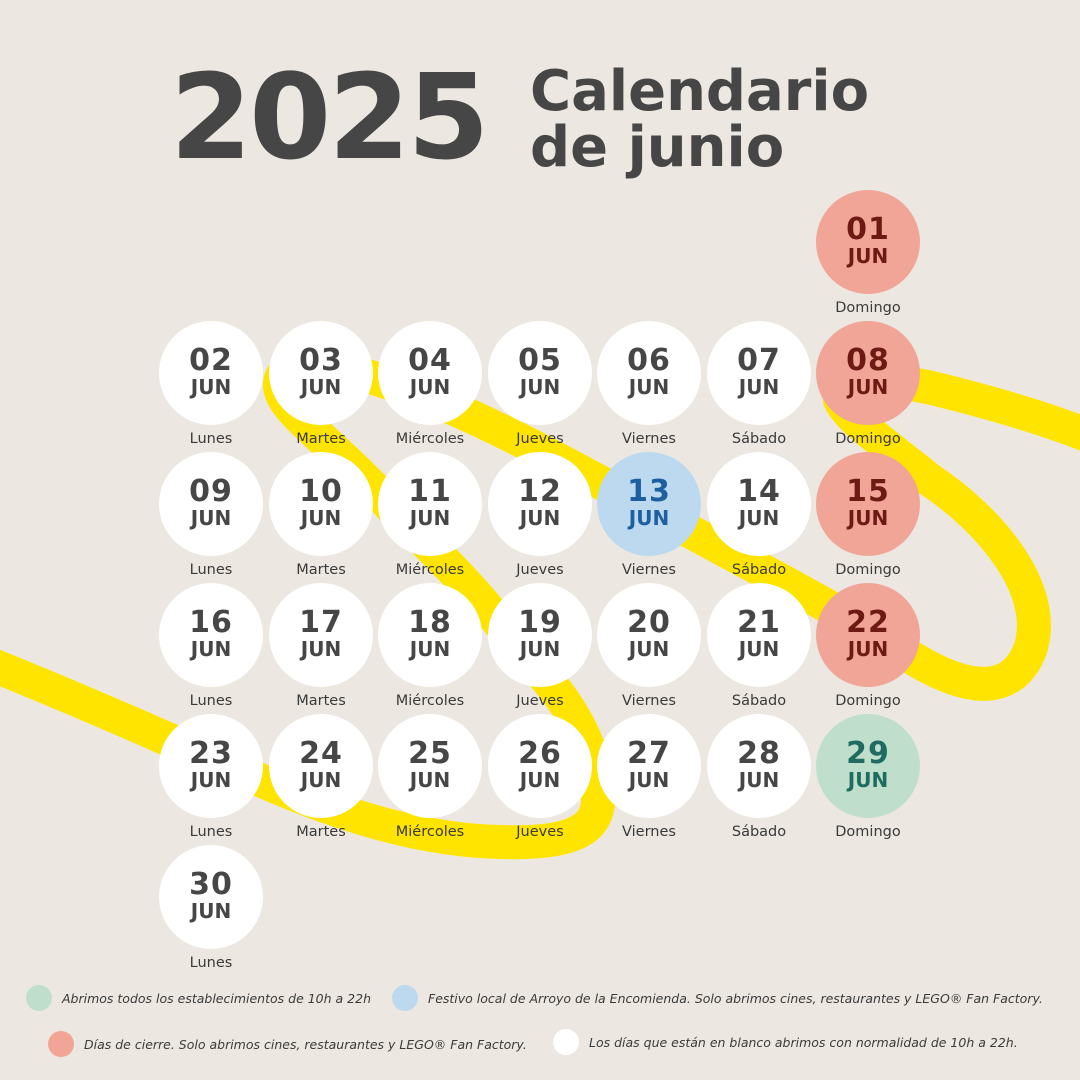 The image size is (1080, 1080). Describe the element at coordinates (649, 373) in the screenshot. I see `day-circle: 06 JUN` at that location.